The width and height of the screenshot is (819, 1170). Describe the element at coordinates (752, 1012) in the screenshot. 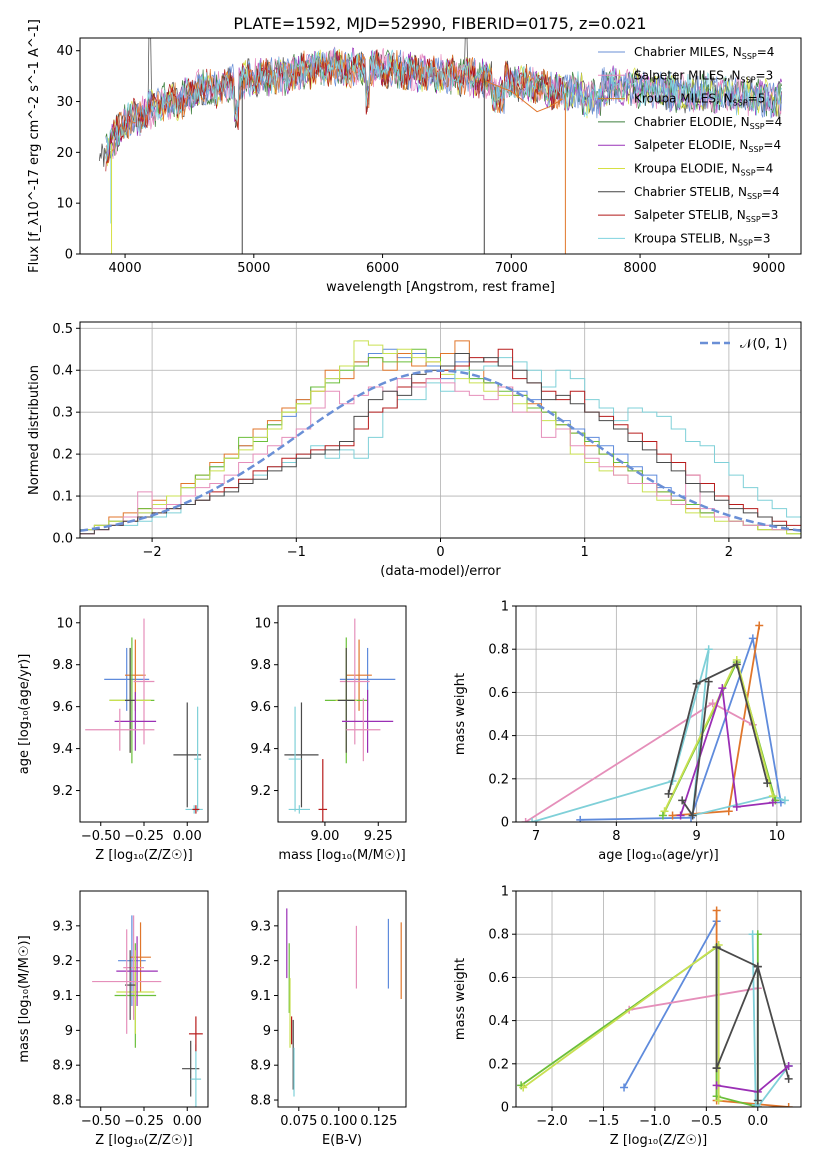

I see `weight-series` at that location.